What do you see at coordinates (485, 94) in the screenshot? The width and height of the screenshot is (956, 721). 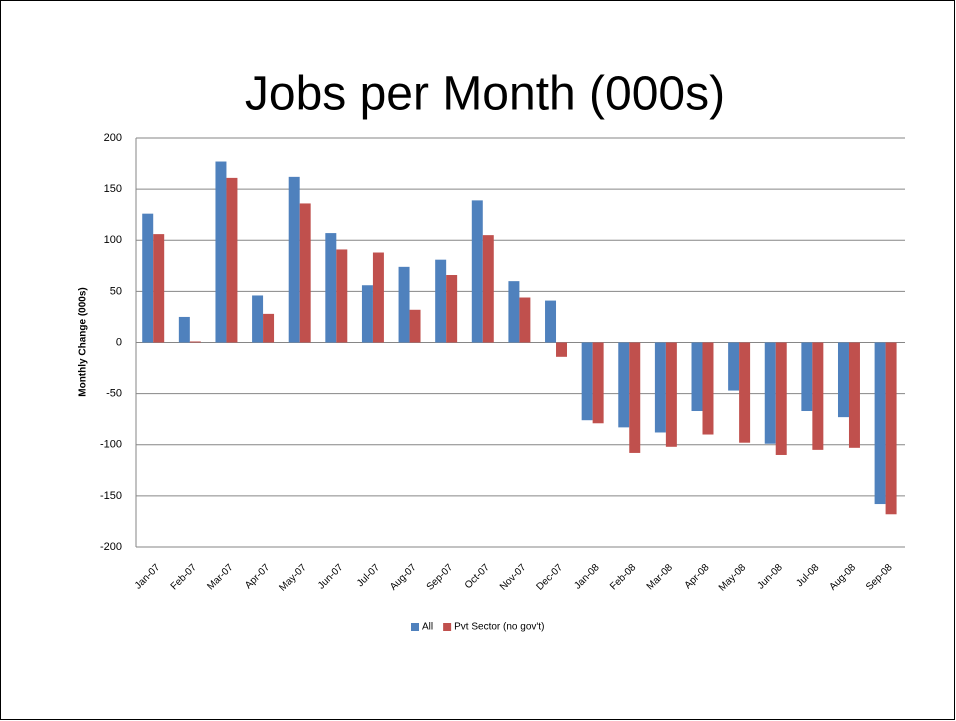 I see `chart-title: Jobs per Month (000s)` at bounding box center [485, 94].